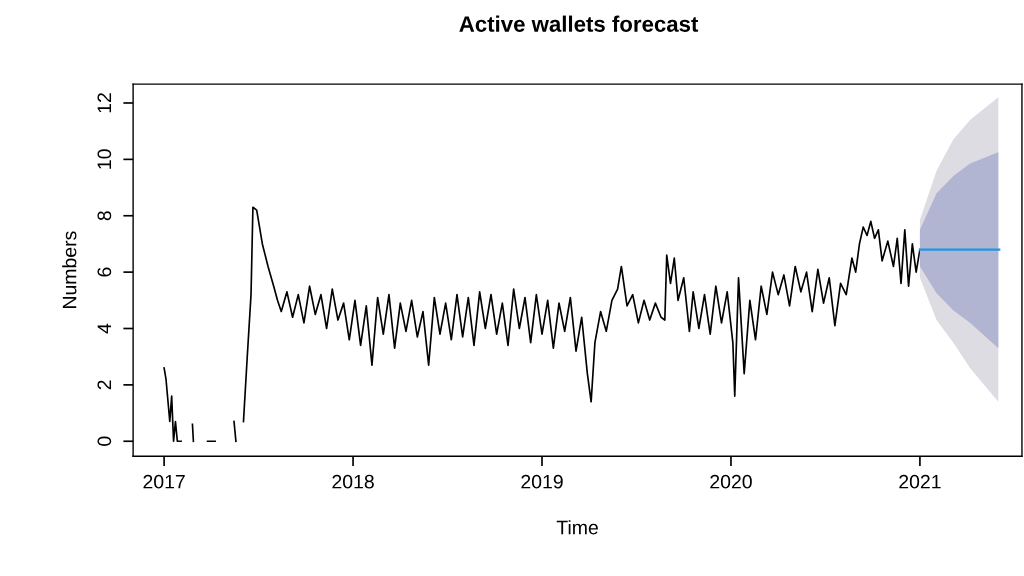  I want to click on x-axis-title: Time, so click(577, 527).